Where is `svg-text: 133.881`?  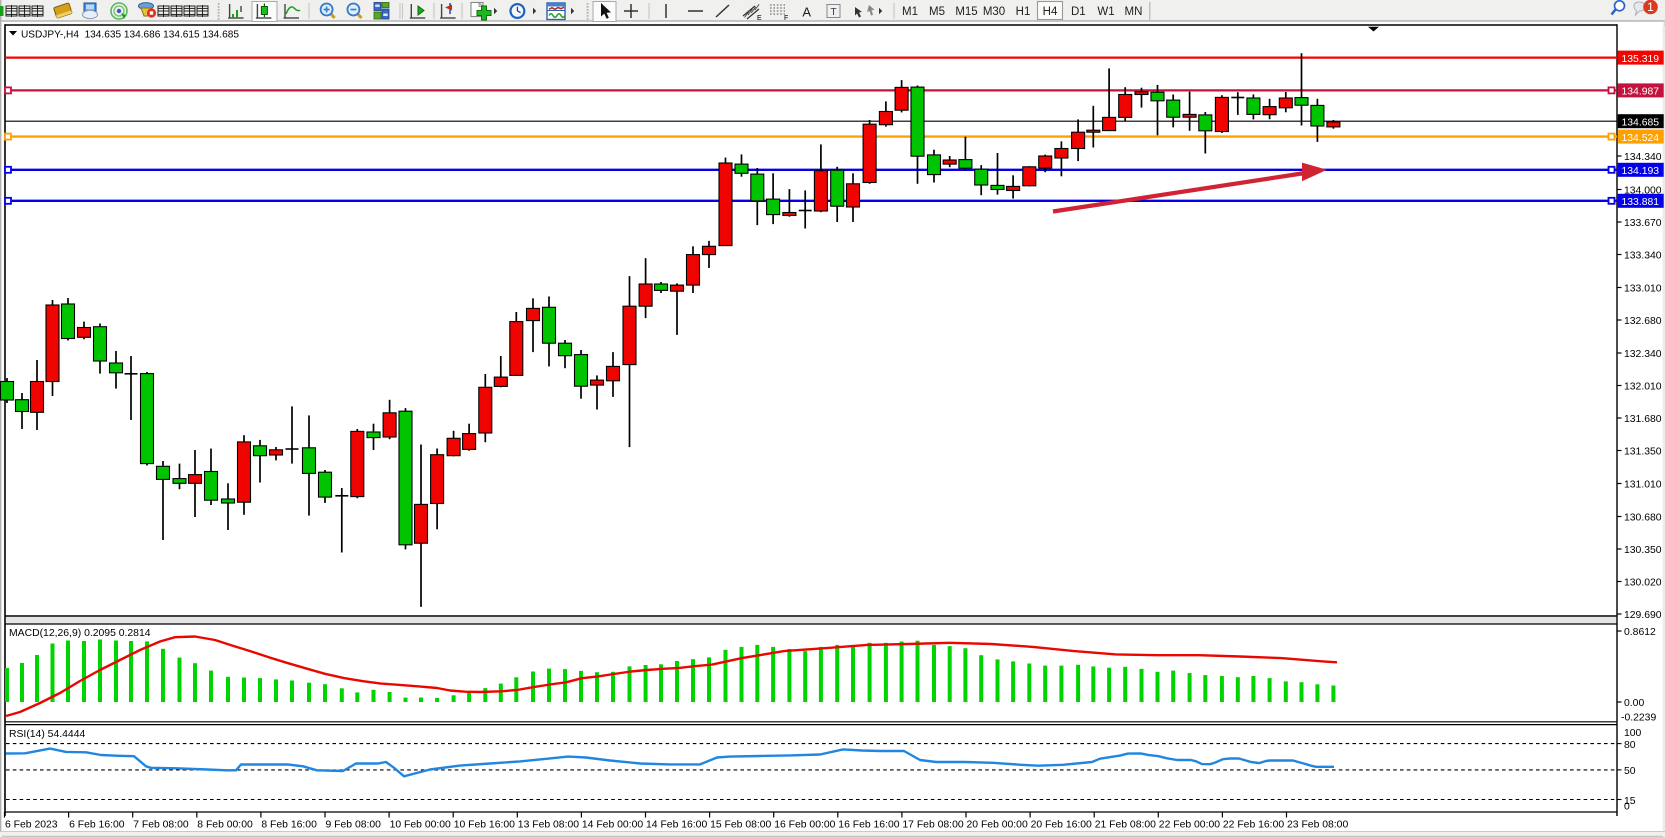
svg-text: 133.881 is located at coordinates (1641, 202).